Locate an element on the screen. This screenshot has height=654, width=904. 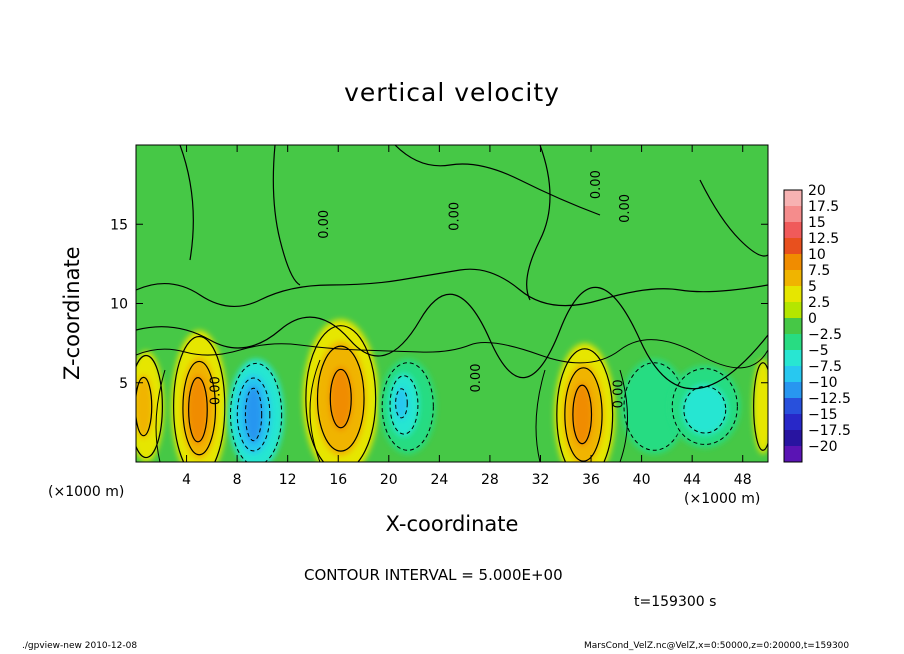
x-tick-label: 16 is located at coordinates (338, 480).